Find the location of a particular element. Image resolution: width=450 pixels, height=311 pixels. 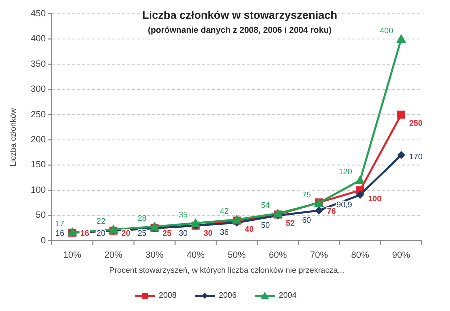

legend-label: 2008 is located at coordinates (168, 295).